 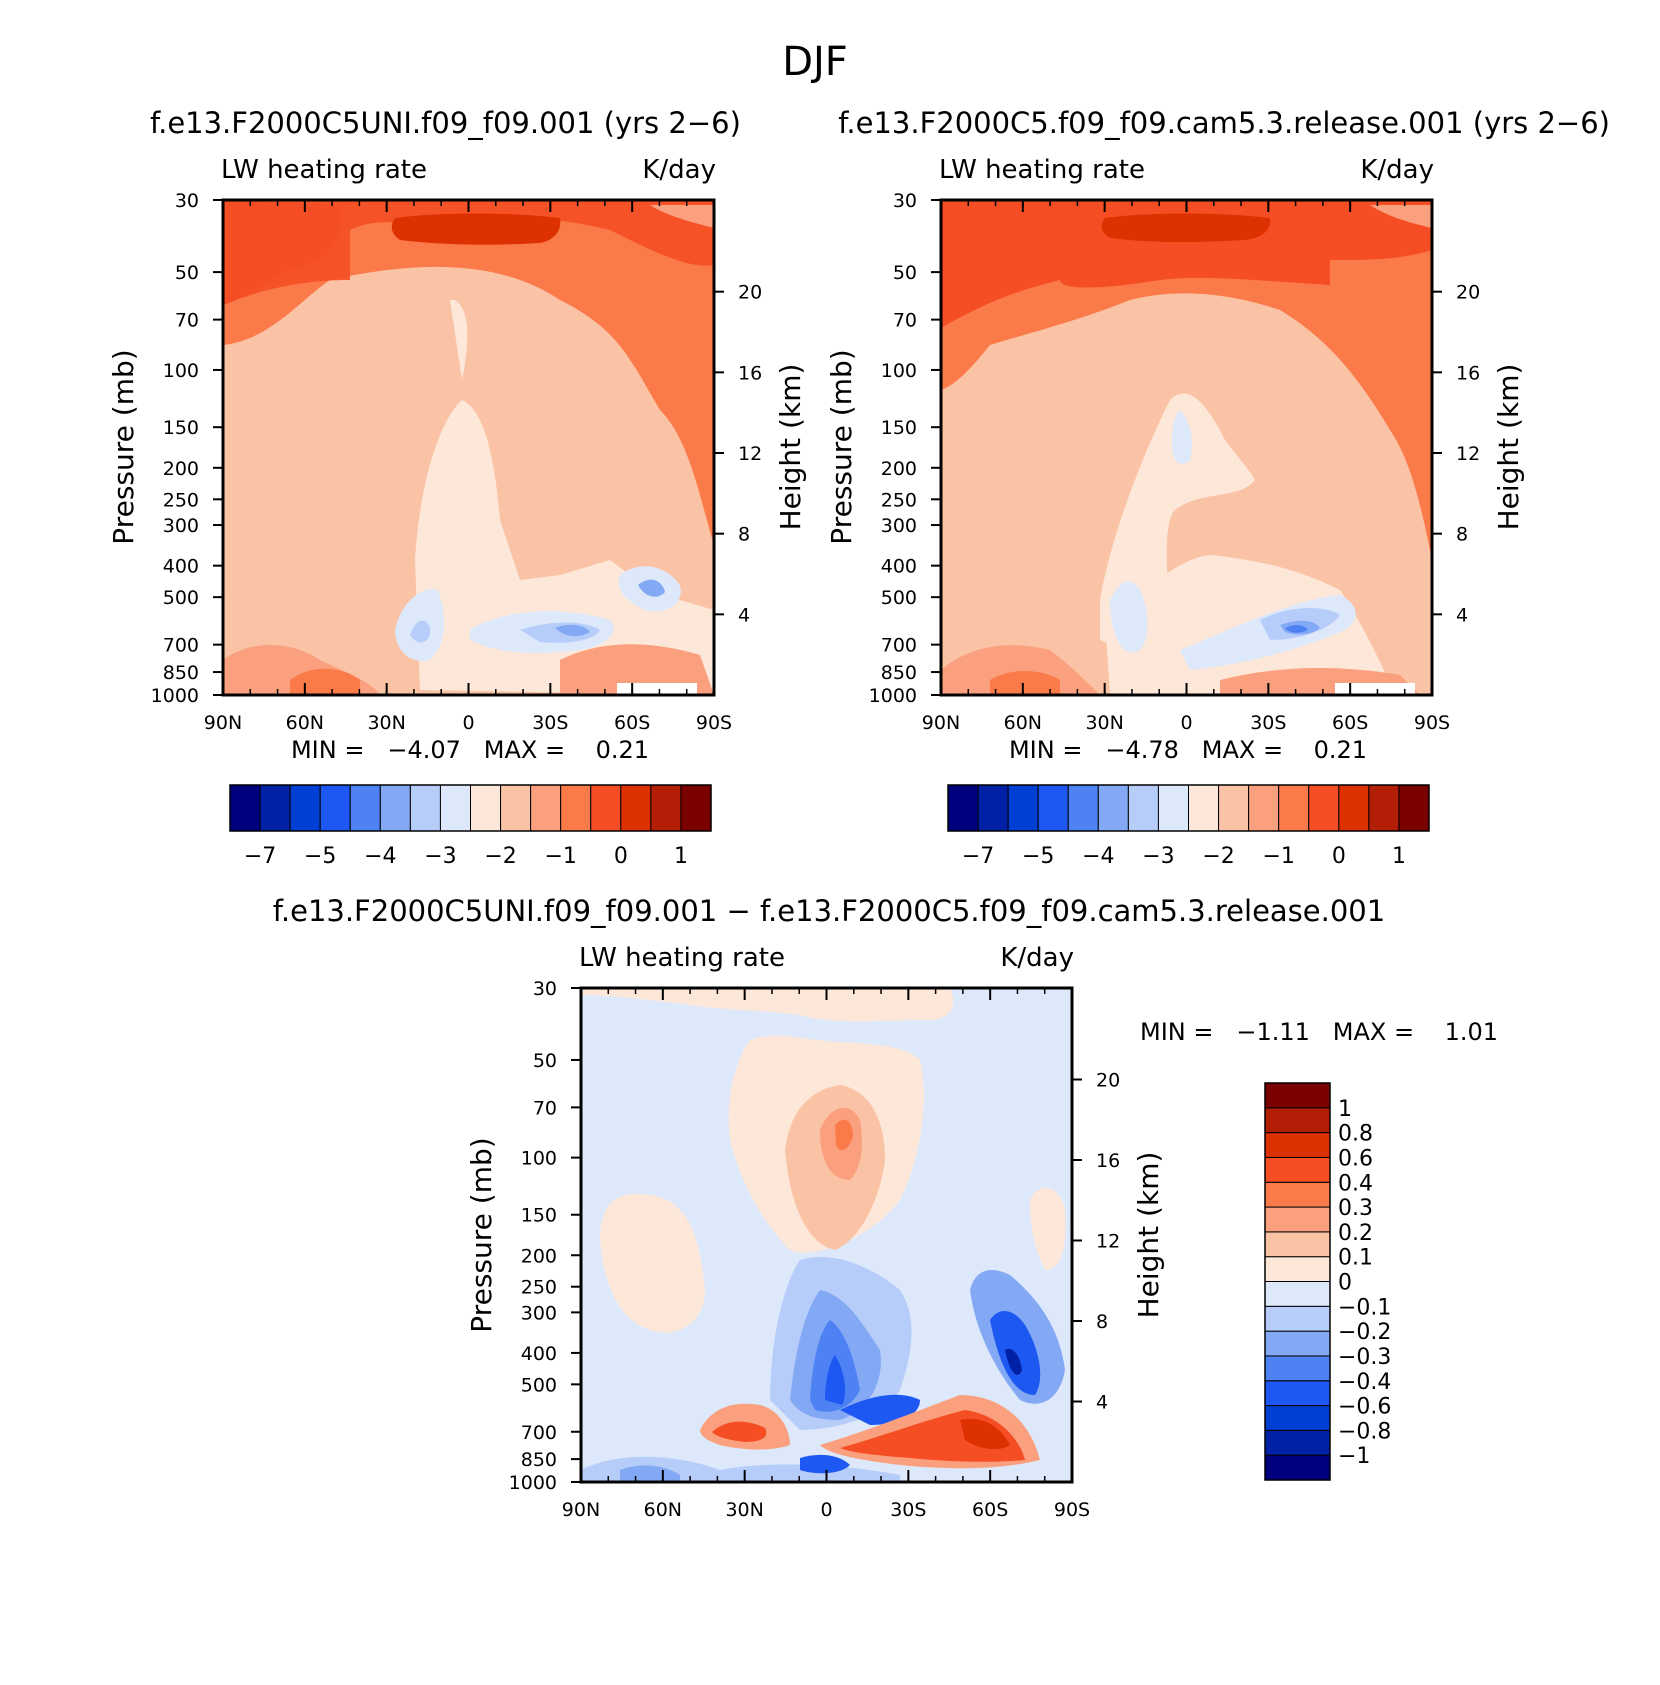 What do you see at coordinates (621, 856) in the screenshot?
I see `colorbar-label: 0` at bounding box center [621, 856].